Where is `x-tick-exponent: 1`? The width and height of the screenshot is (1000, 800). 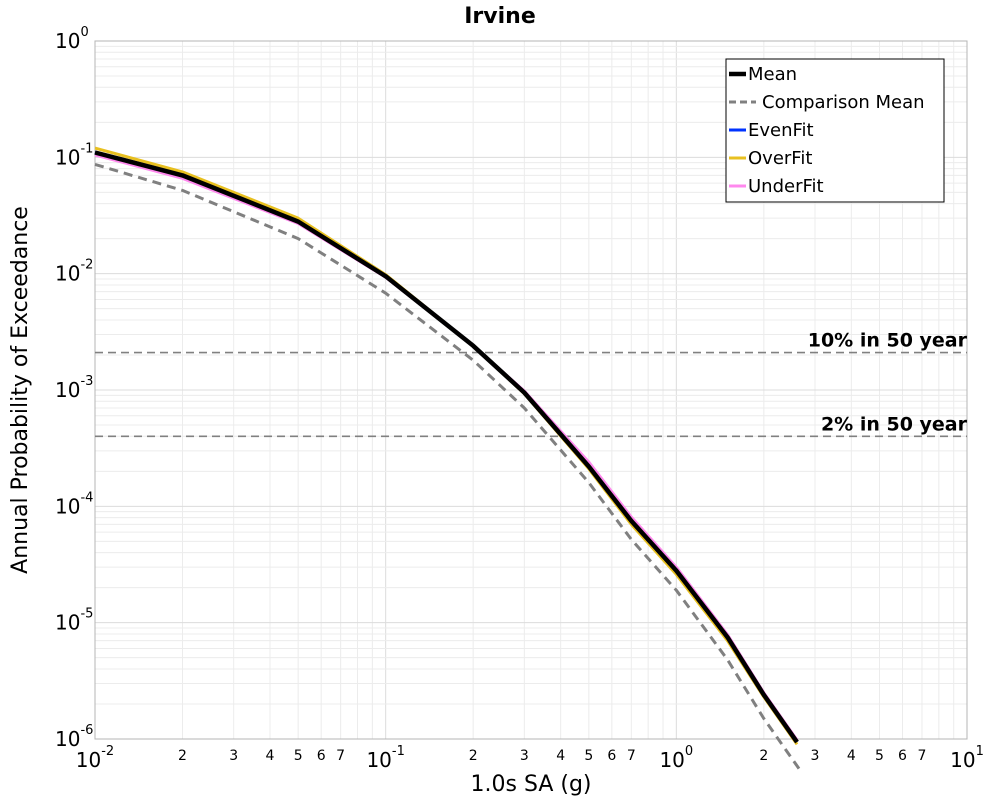
x-tick-exponent: 1 is located at coordinates (980, 751).